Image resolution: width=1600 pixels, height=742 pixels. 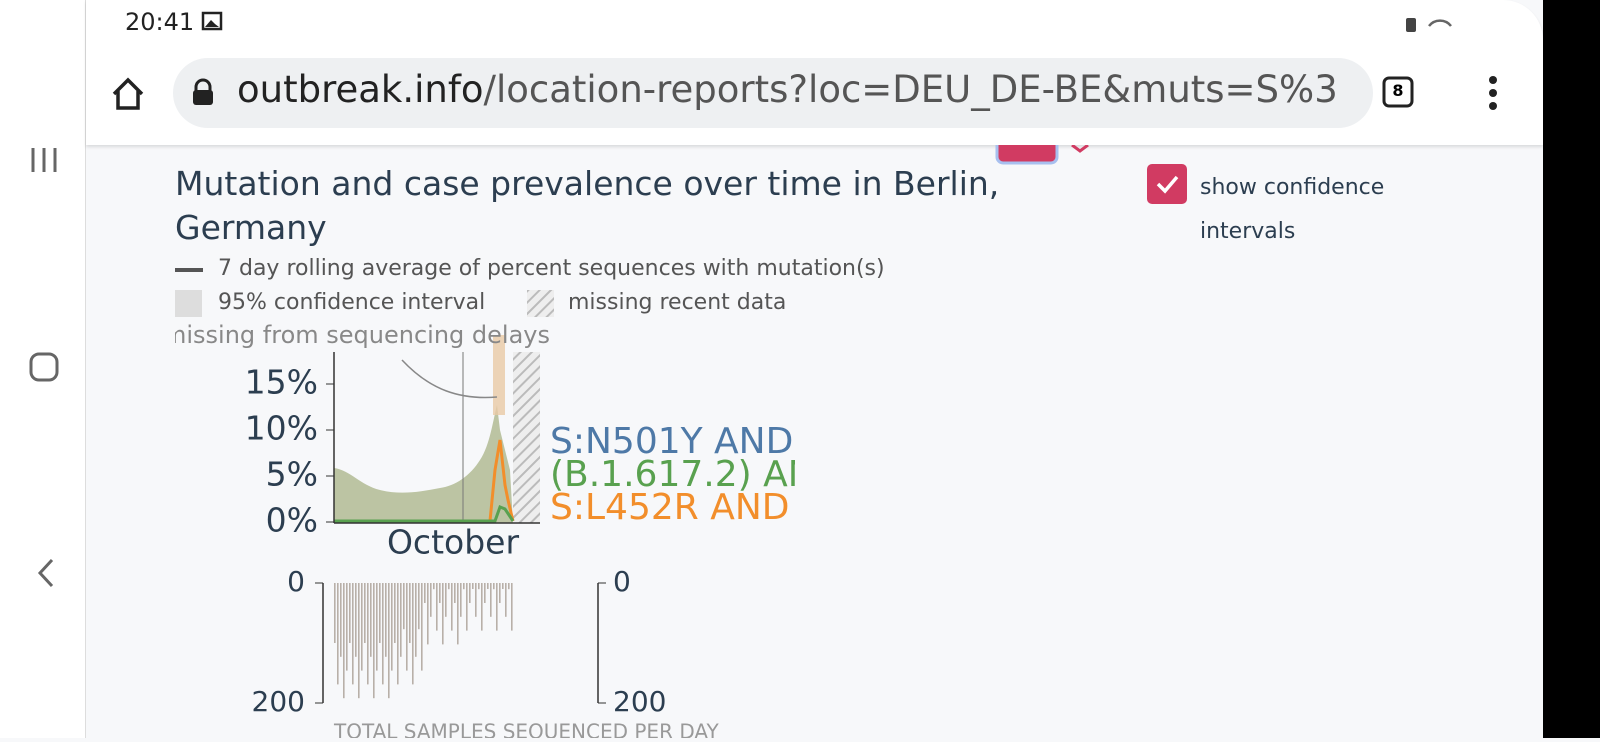 I want to click on legend-ci-swatch, so click(x=188, y=303).